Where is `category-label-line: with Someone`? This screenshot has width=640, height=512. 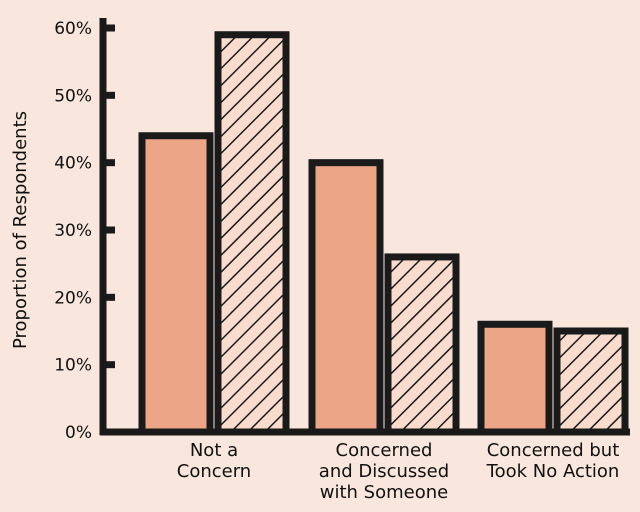
category-label-line: with Someone is located at coordinates (384, 492).